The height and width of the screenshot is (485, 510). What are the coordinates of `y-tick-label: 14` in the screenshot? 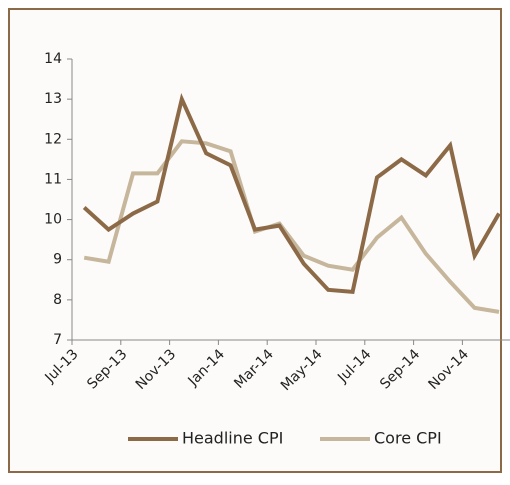 It's located at (53, 59).